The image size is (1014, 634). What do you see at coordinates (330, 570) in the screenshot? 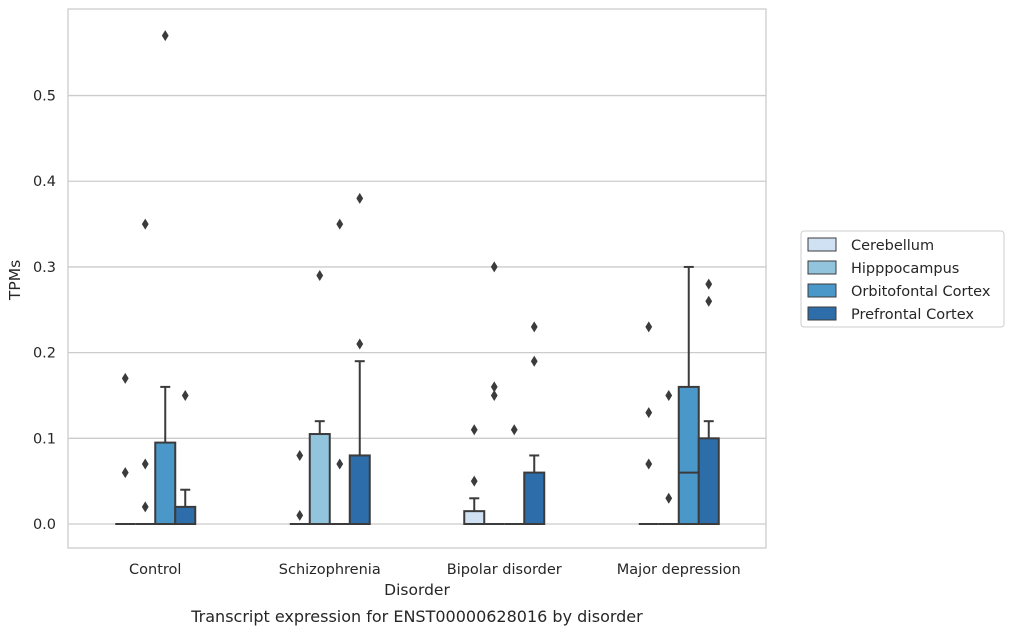
I see `x-tick-label: Schizophrenia` at bounding box center [330, 570].